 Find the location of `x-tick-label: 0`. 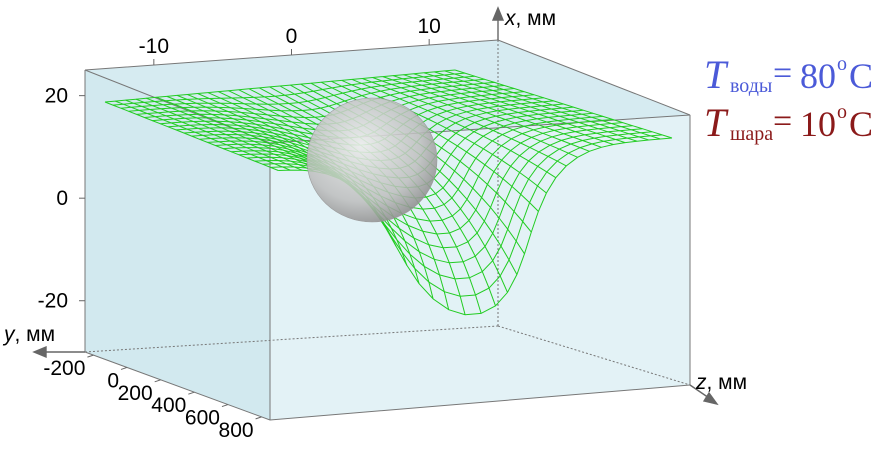

x-tick-label: 0 is located at coordinates (292, 36).